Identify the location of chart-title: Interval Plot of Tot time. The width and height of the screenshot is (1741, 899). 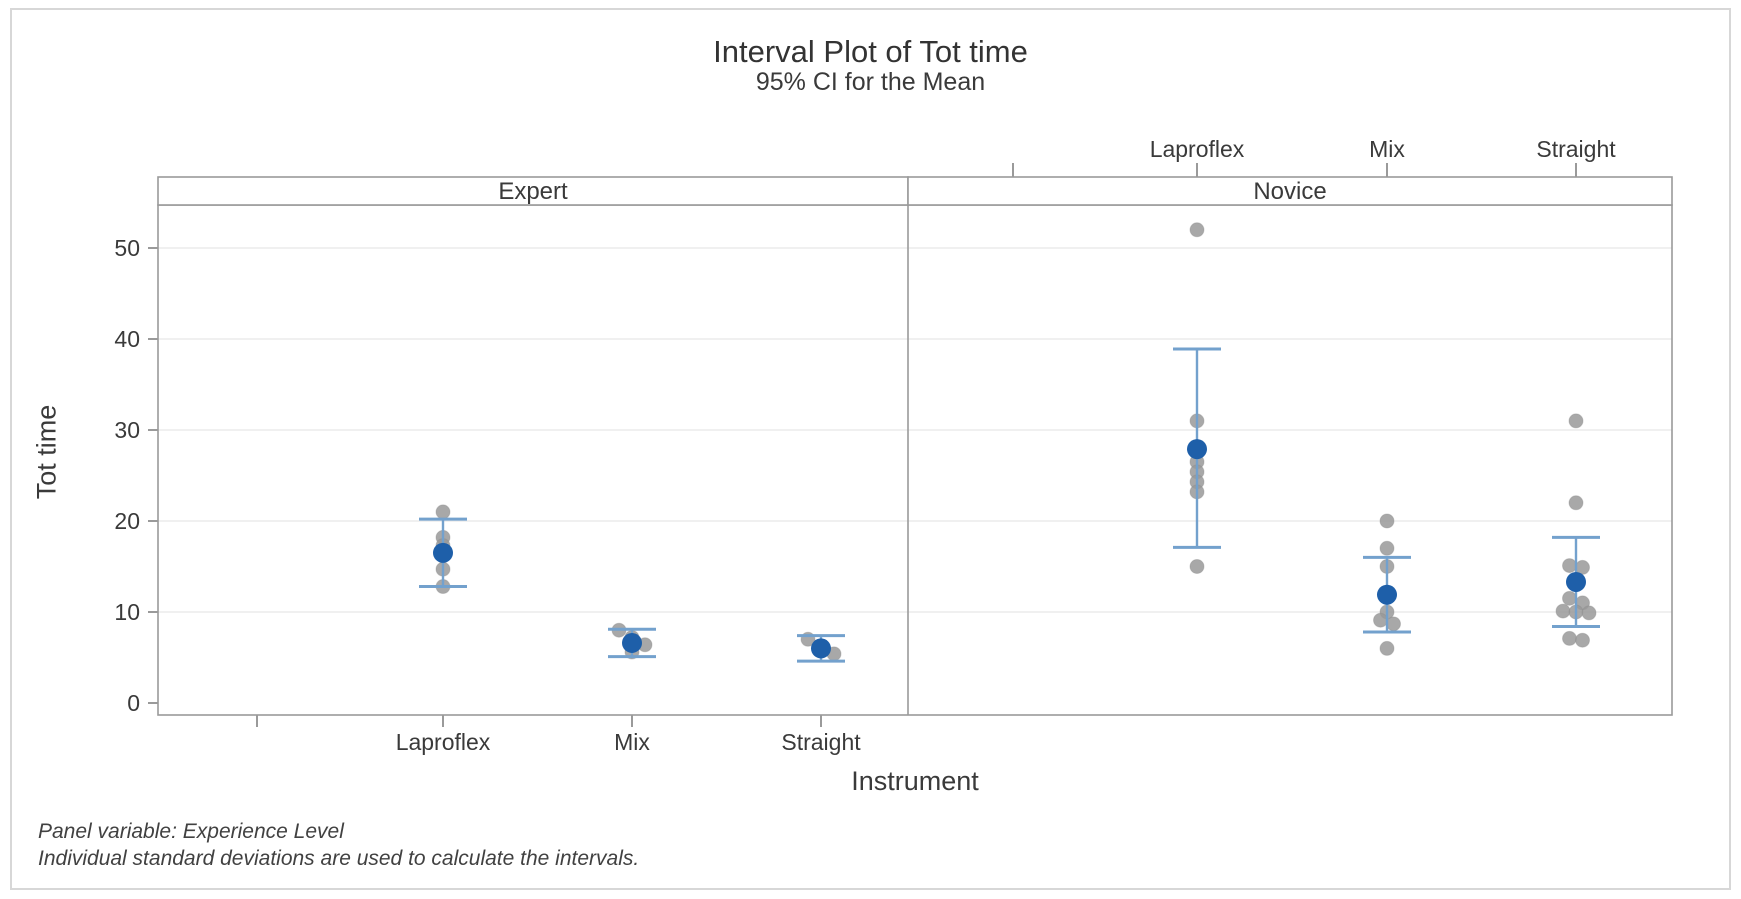
(870, 51).